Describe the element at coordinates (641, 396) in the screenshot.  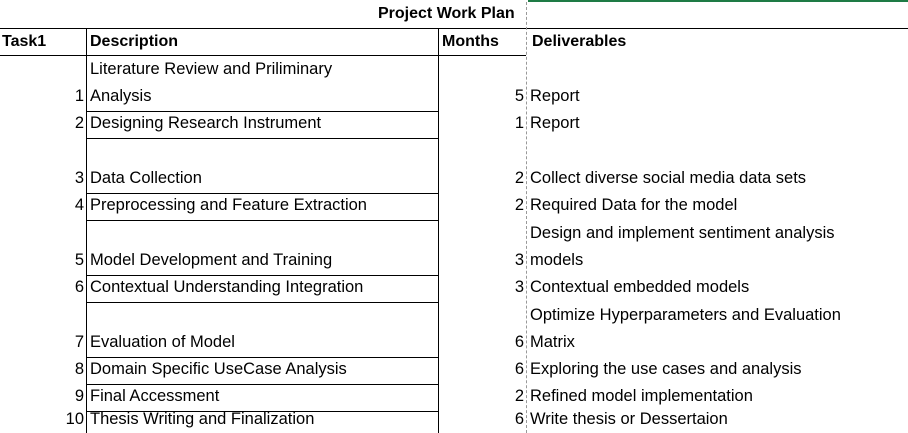
I see `task-deliverable: Refined model implementation` at that location.